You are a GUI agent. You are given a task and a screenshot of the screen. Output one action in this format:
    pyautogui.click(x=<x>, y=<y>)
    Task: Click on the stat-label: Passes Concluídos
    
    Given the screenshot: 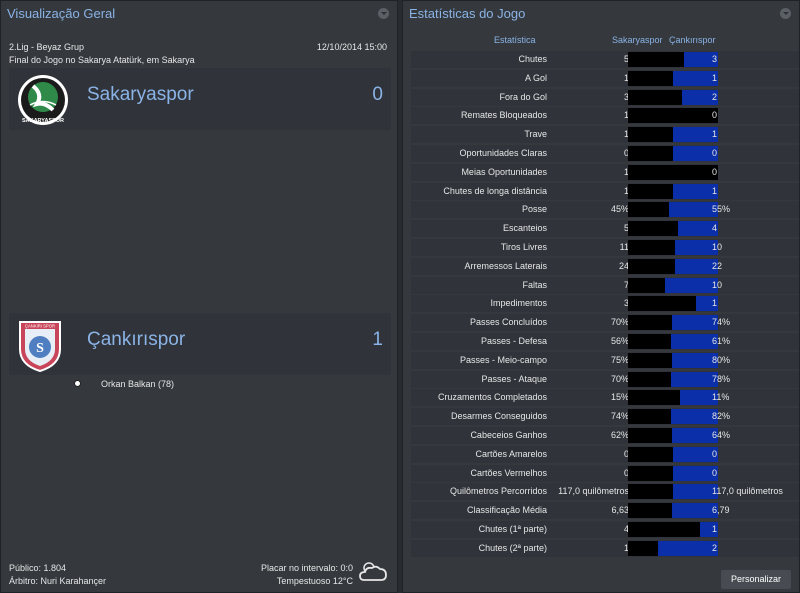 What is the action you would take?
    pyautogui.click(x=508, y=322)
    